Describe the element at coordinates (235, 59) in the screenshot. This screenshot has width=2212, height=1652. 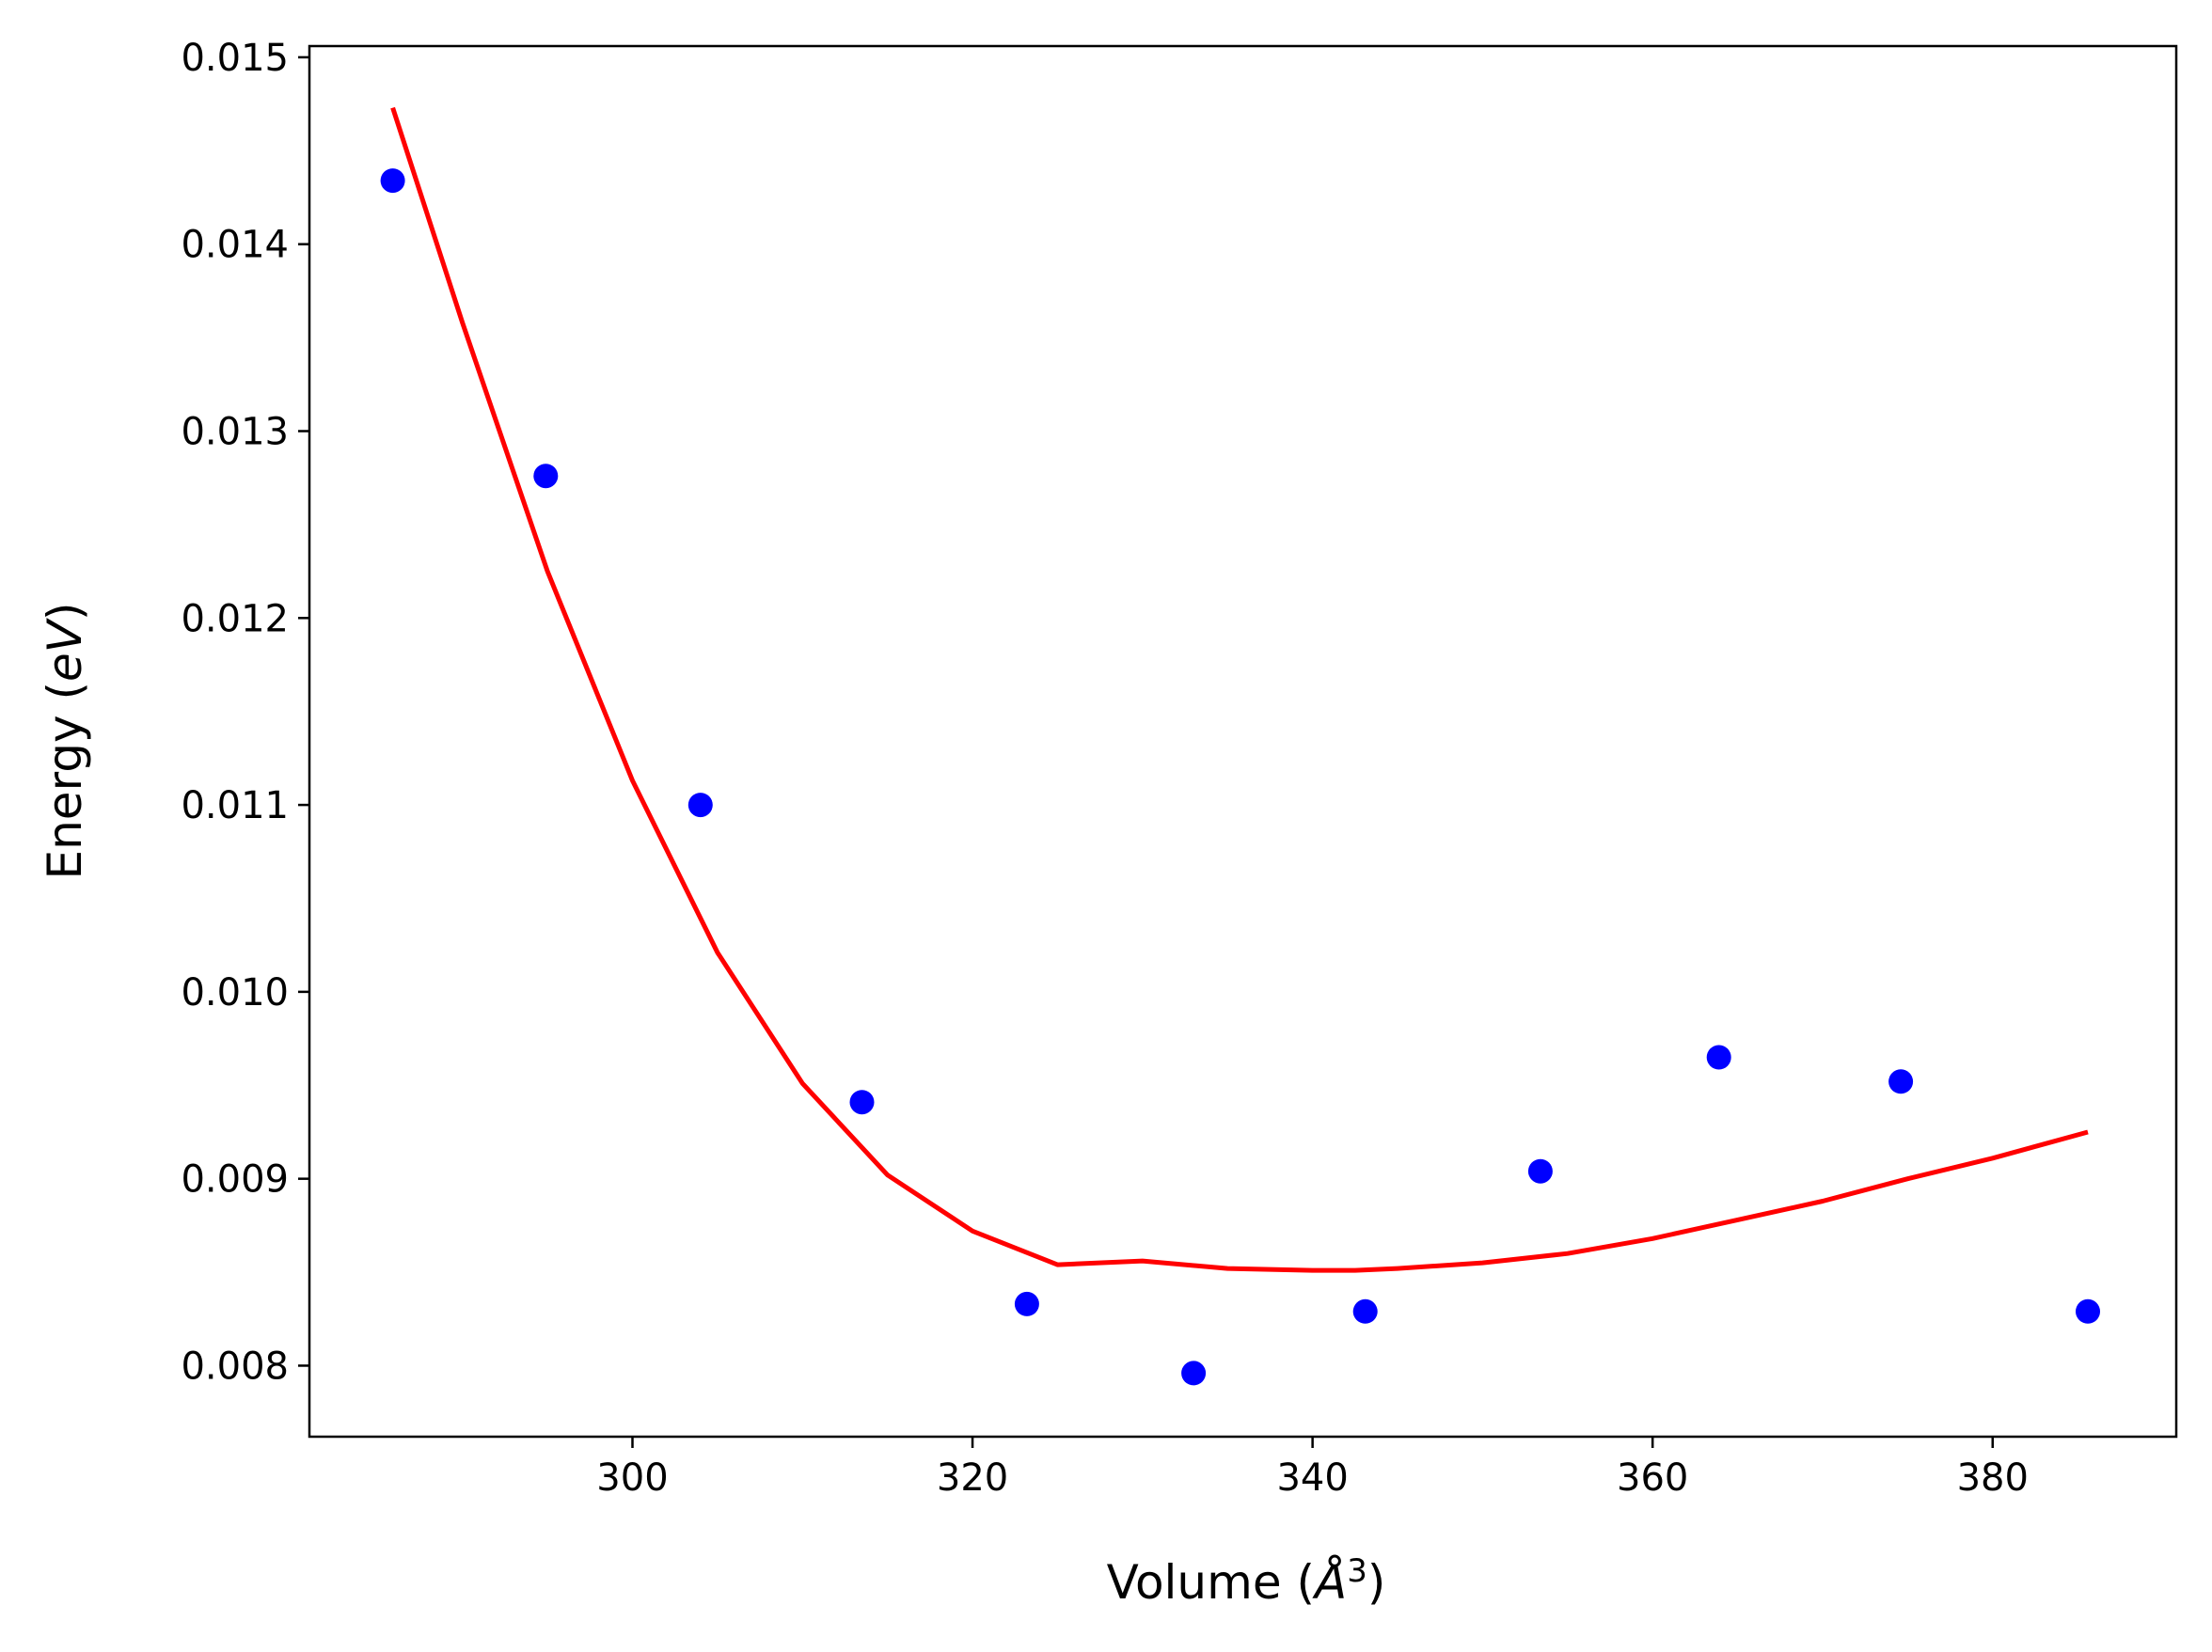
I see `y-tick-label: 0.015` at that location.